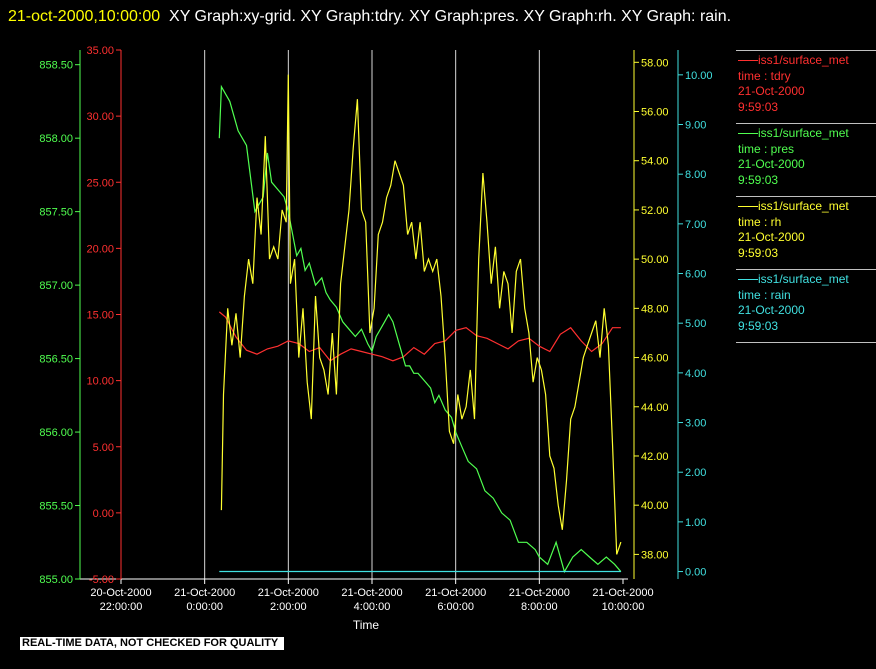 This screenshot has height=669, width=876. I want to click on y-tick-label-tdry: 30.00, so click(100, 117).